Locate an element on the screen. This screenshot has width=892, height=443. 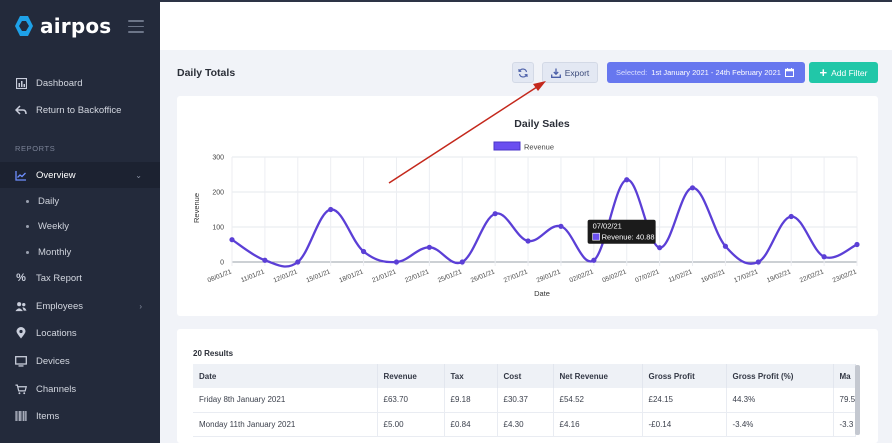
sidebar-item-label: Overview is located at coordinates (56, 175).